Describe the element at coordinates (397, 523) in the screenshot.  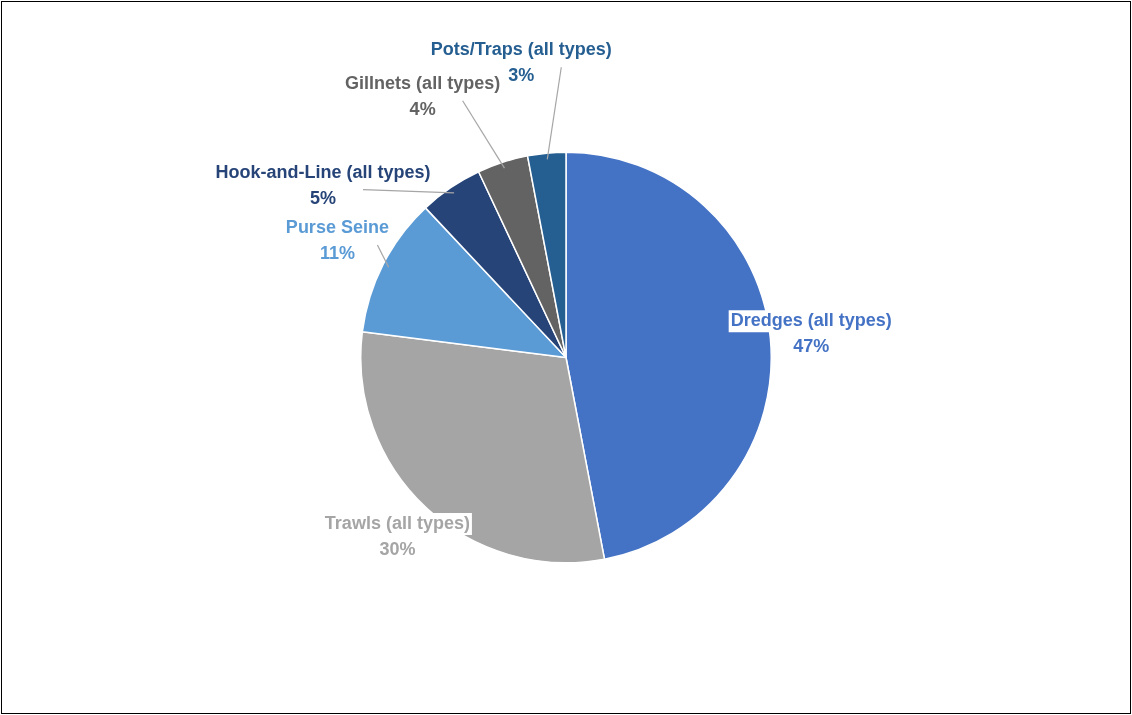
I see `slice-label: Trawls (all types)` at that location.